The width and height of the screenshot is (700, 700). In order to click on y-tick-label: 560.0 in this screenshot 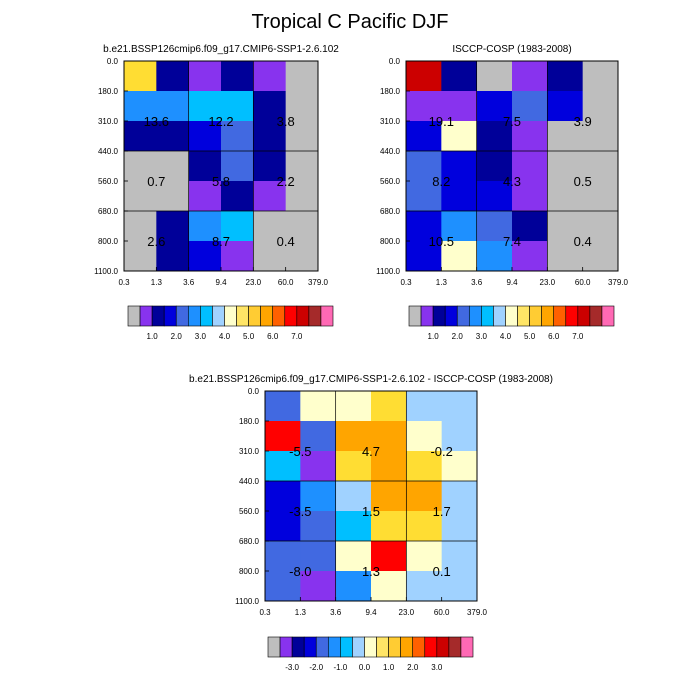, I will do `click(249, 511)`.